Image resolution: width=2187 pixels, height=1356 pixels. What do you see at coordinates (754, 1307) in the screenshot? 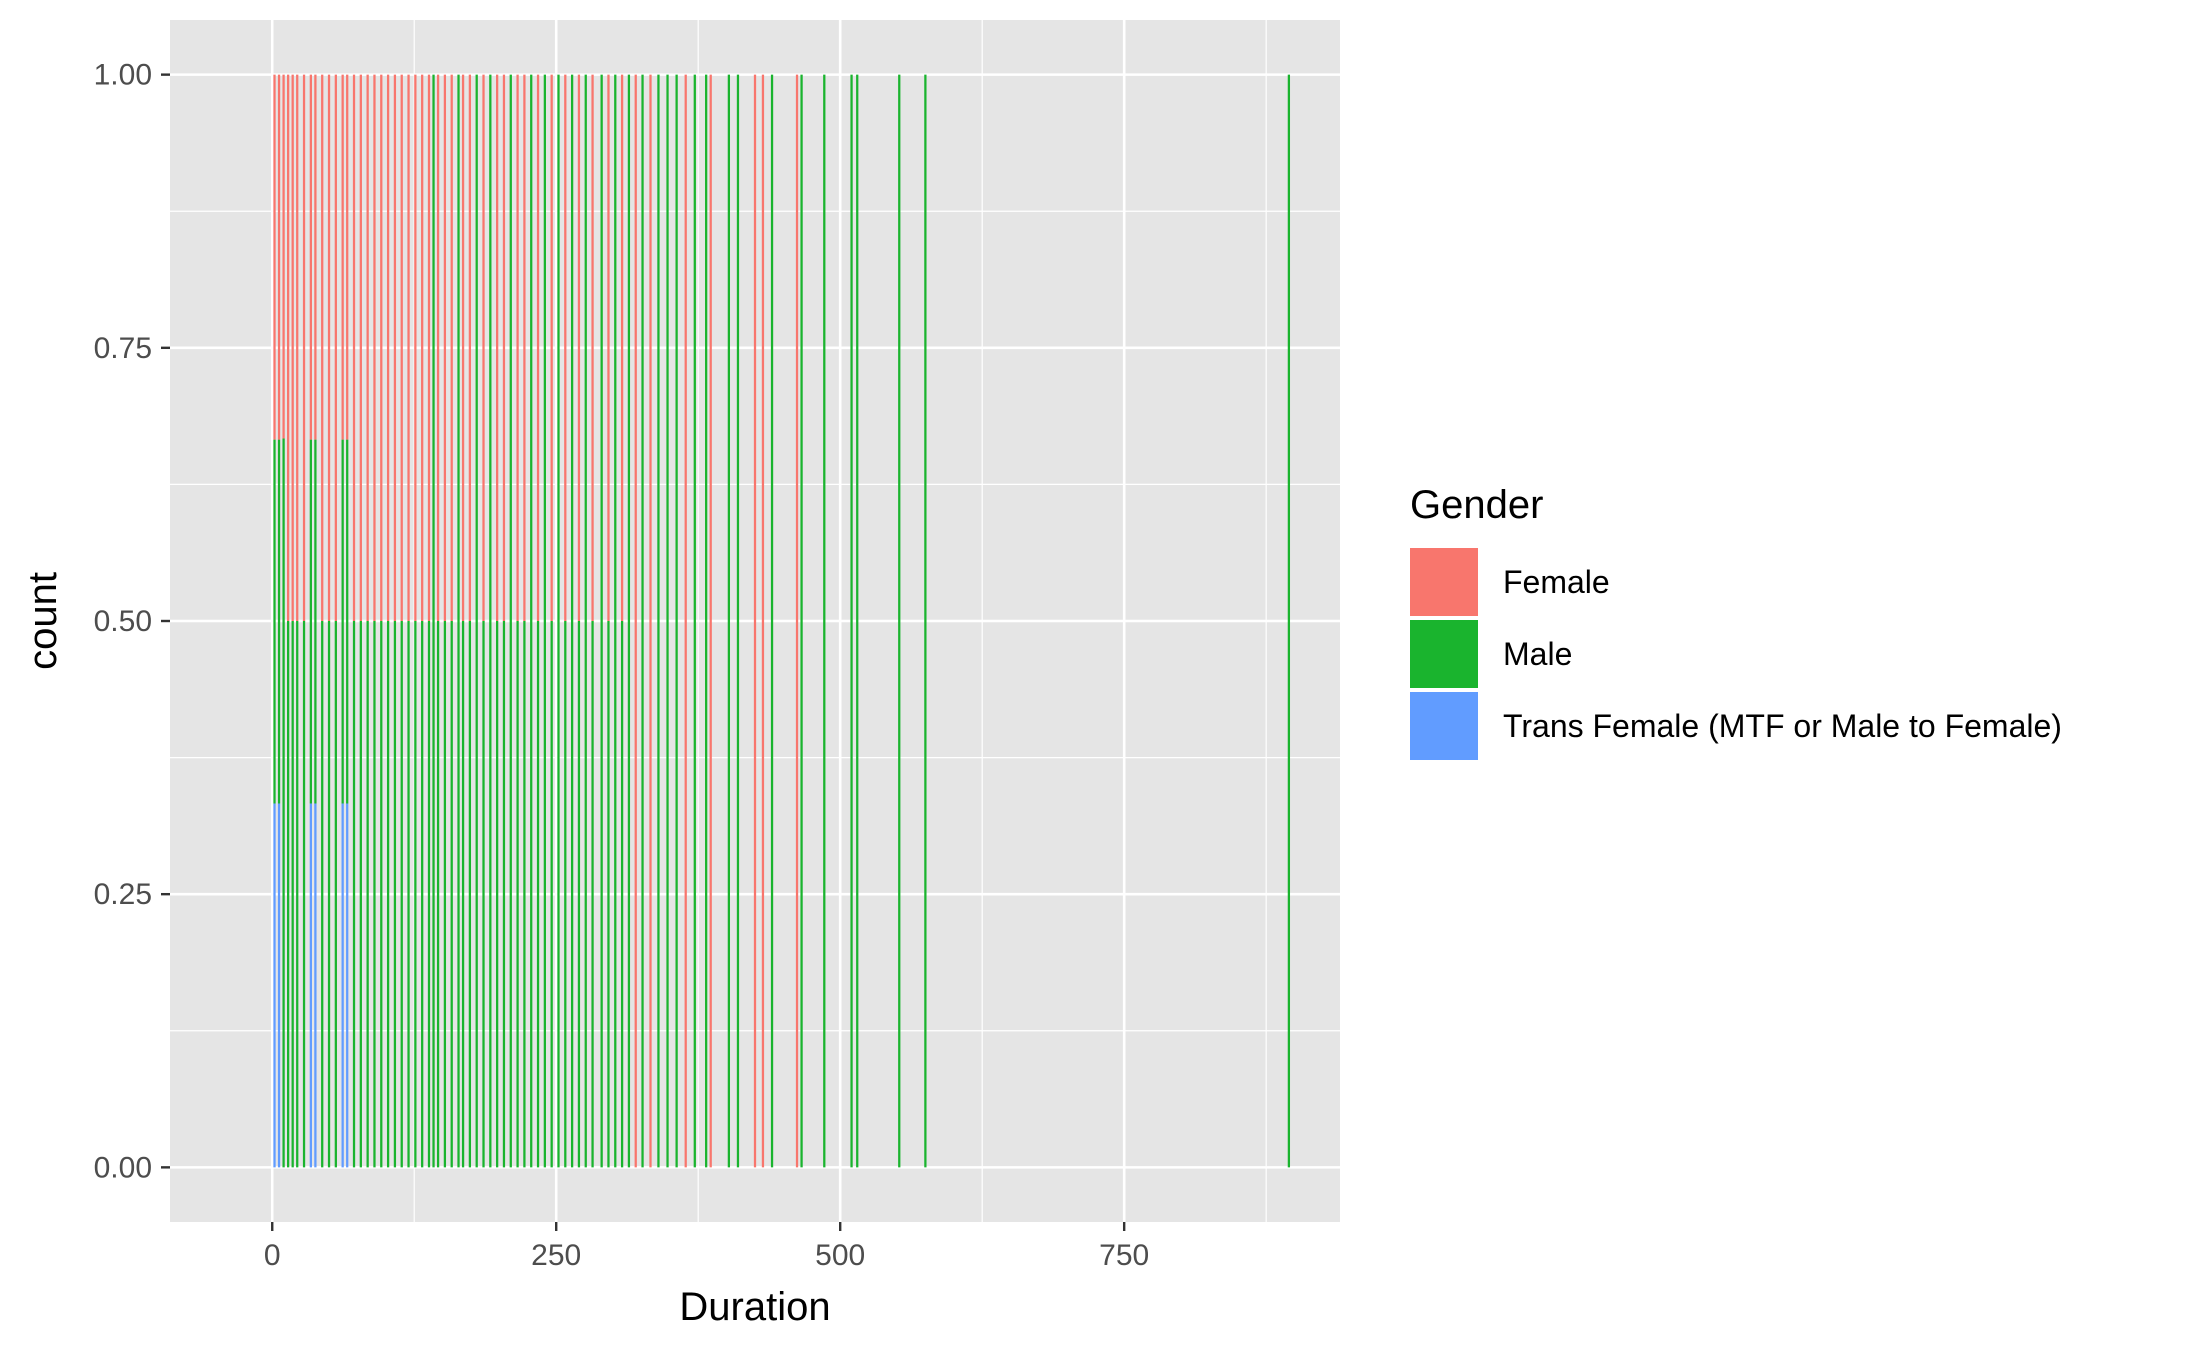
I see `x-axis-title: Duration` at bounding box center [754, 1307].